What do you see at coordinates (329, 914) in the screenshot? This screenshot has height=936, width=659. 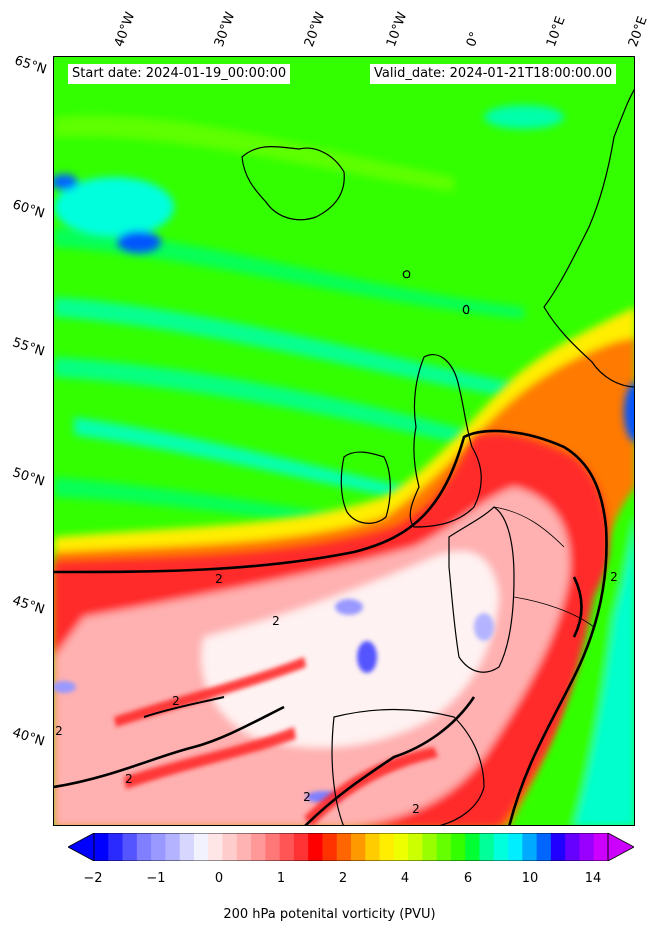 I see `colorbar-label: 200 hPa potenital vorticity (PVU)` at bounding box center [329, 914].